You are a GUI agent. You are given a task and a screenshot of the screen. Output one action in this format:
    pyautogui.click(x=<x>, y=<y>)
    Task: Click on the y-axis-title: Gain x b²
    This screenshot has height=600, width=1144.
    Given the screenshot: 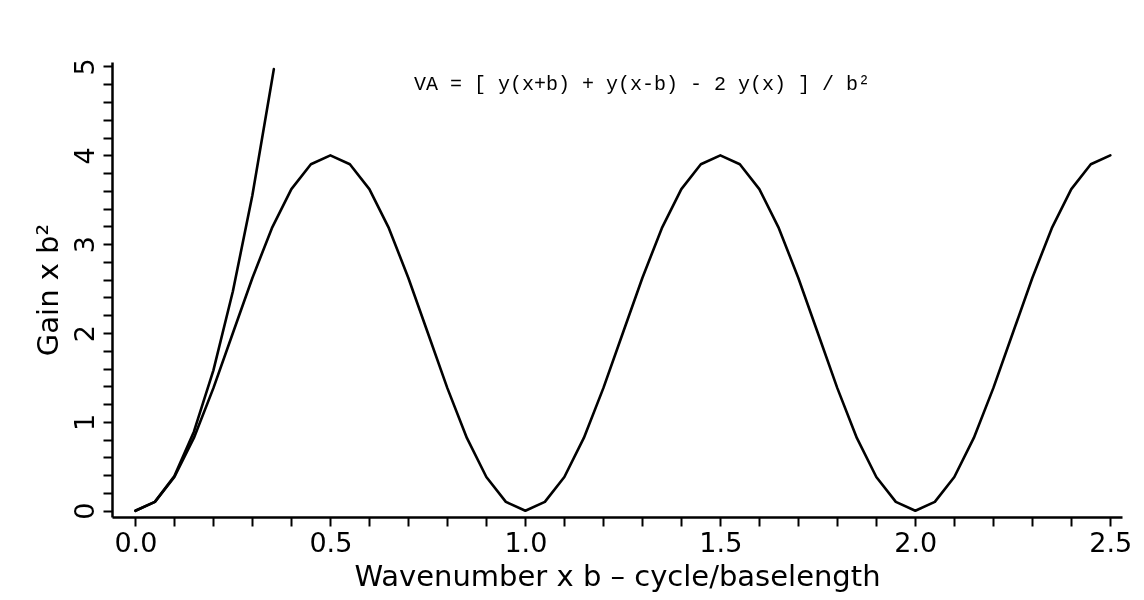 What is the action you would take?
    pyautogui.click(x=47, y=290)
    